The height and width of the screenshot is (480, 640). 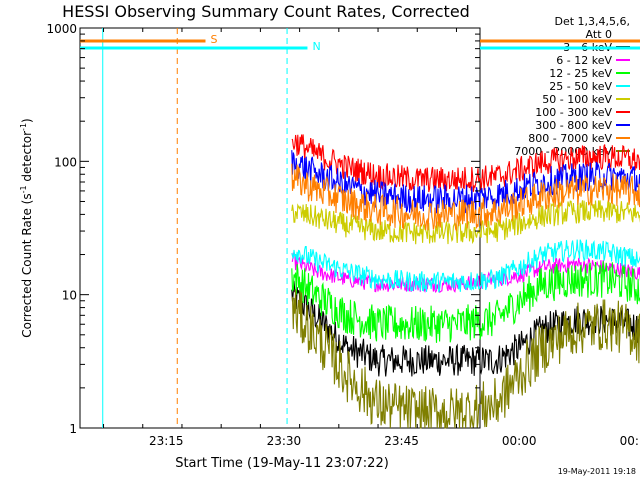 I want to click on x-tick-label: 00:00, so click(x=519, y=441).